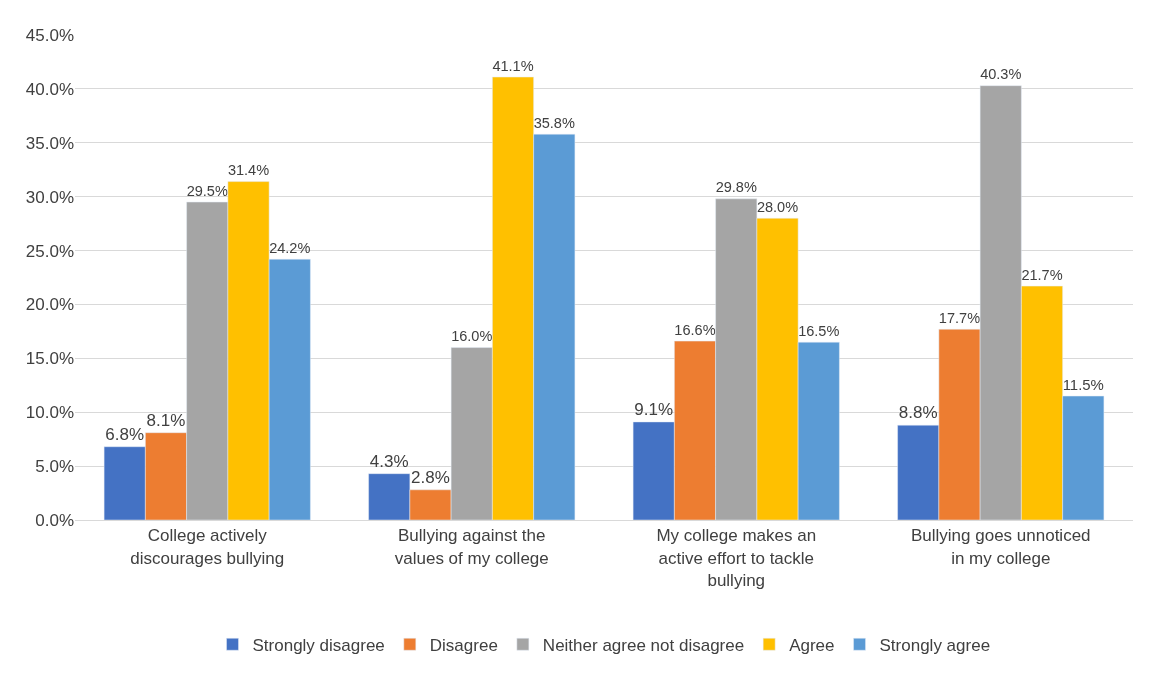  Describe the element at coordinates (1000, 547) in the screenshot. I see `x-tick-label: Bullying goes unnoticed in my college` at that location.